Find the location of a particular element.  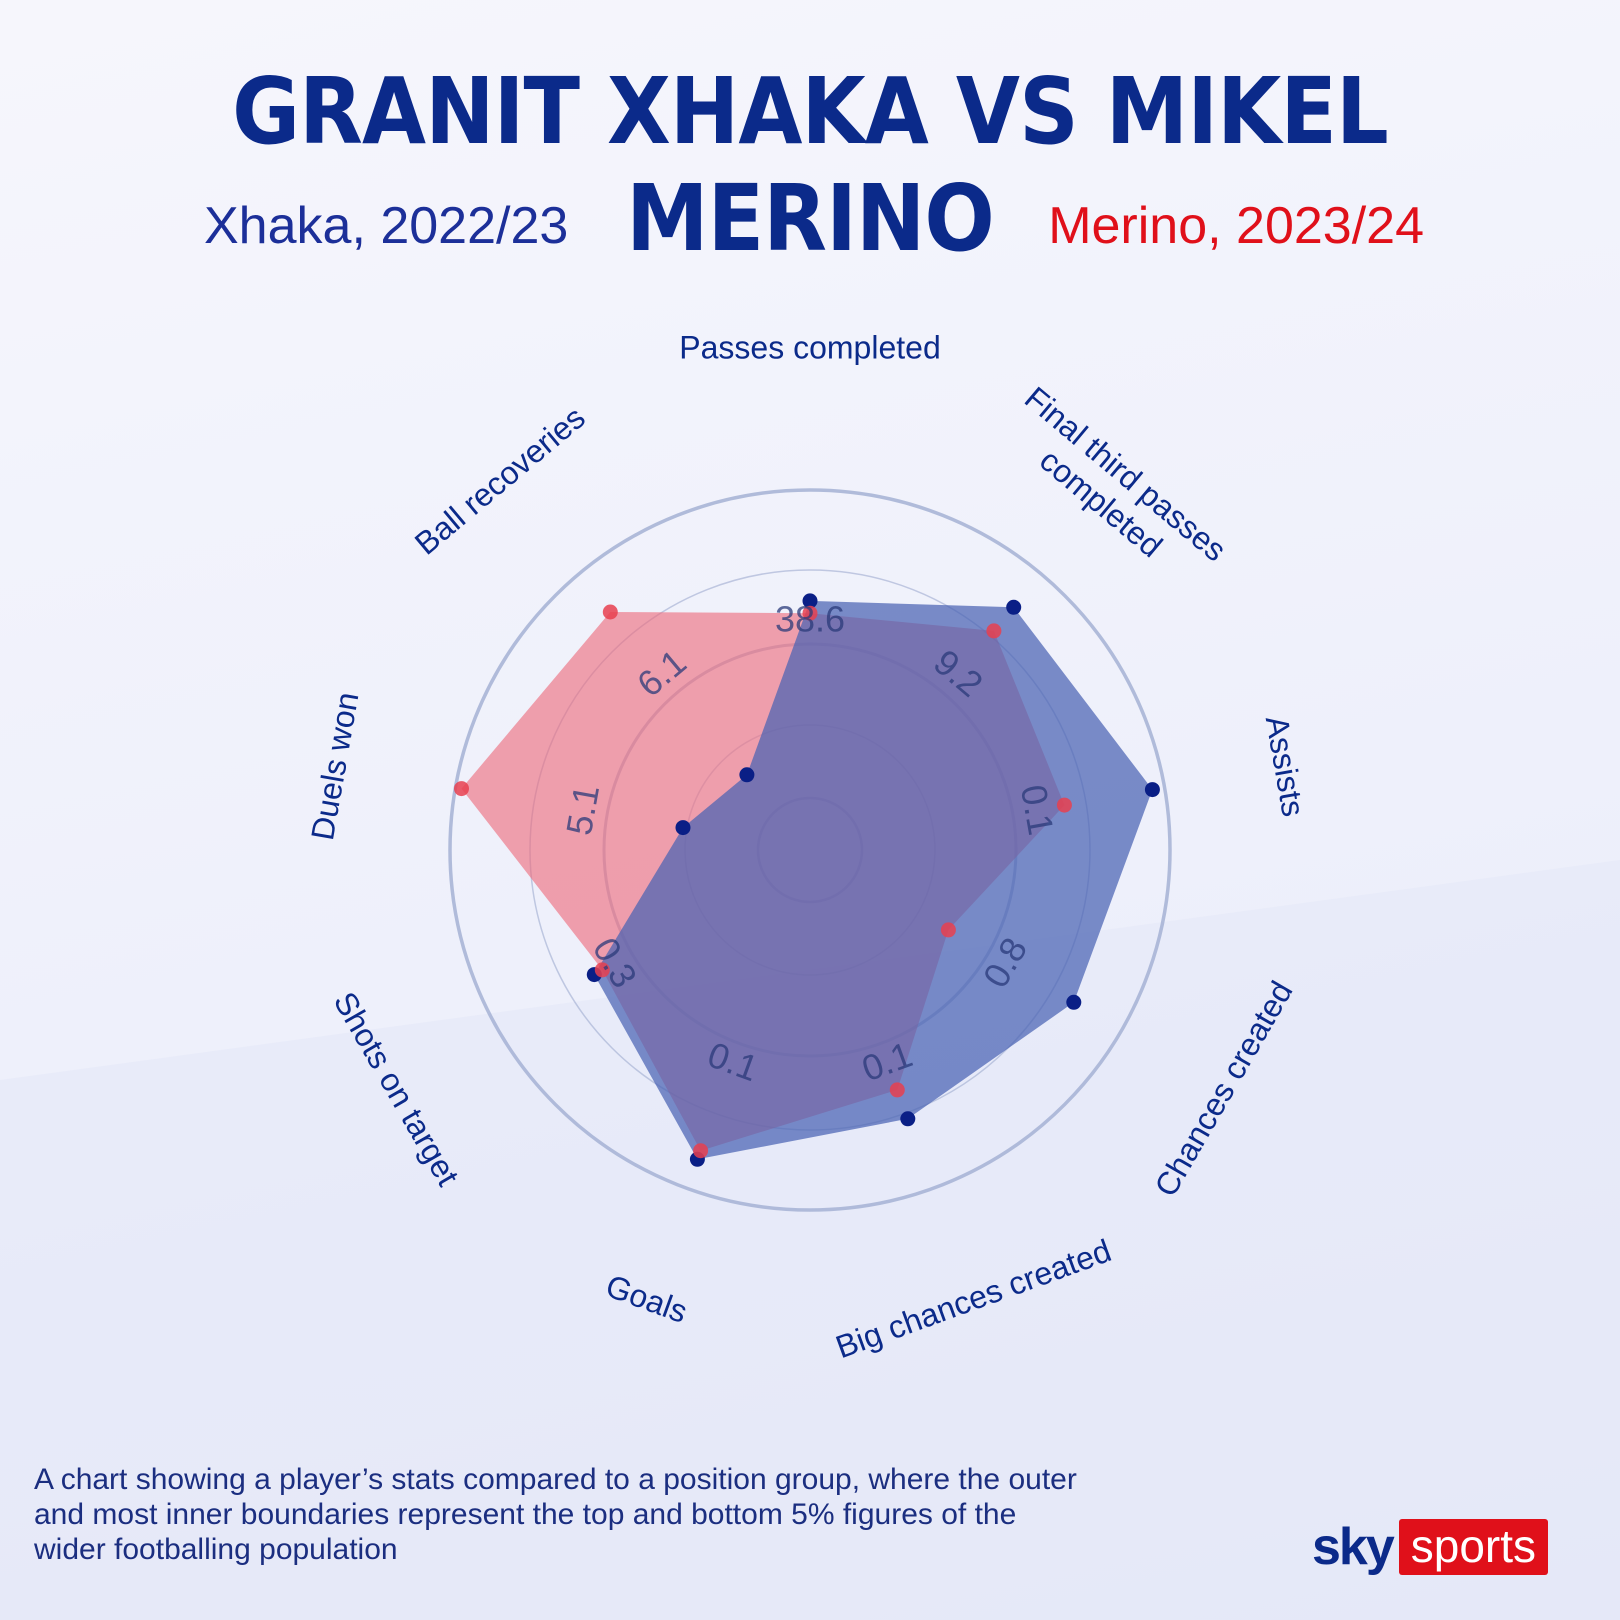

series-area-xhaka is located at coordinates (873, 880).